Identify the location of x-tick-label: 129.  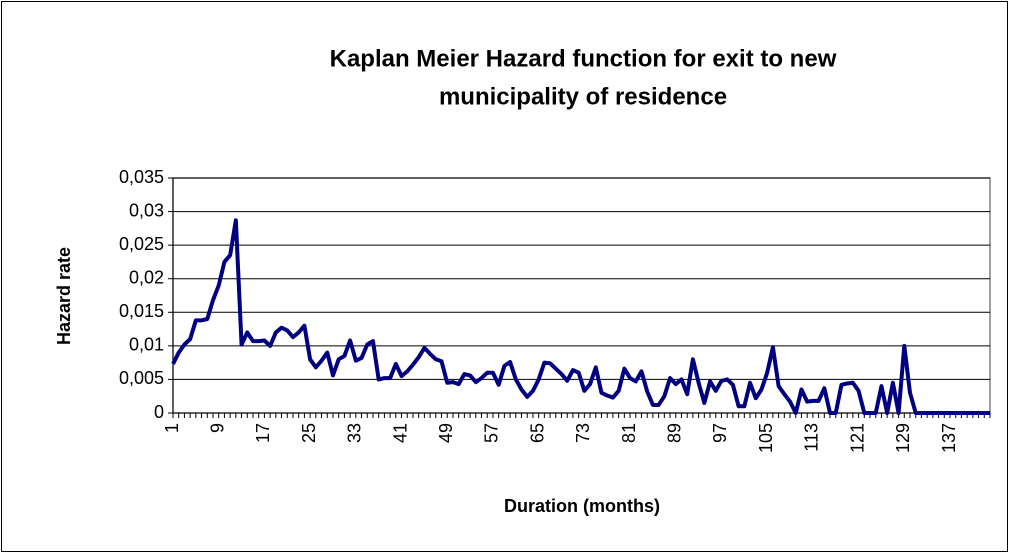
(903, 438).